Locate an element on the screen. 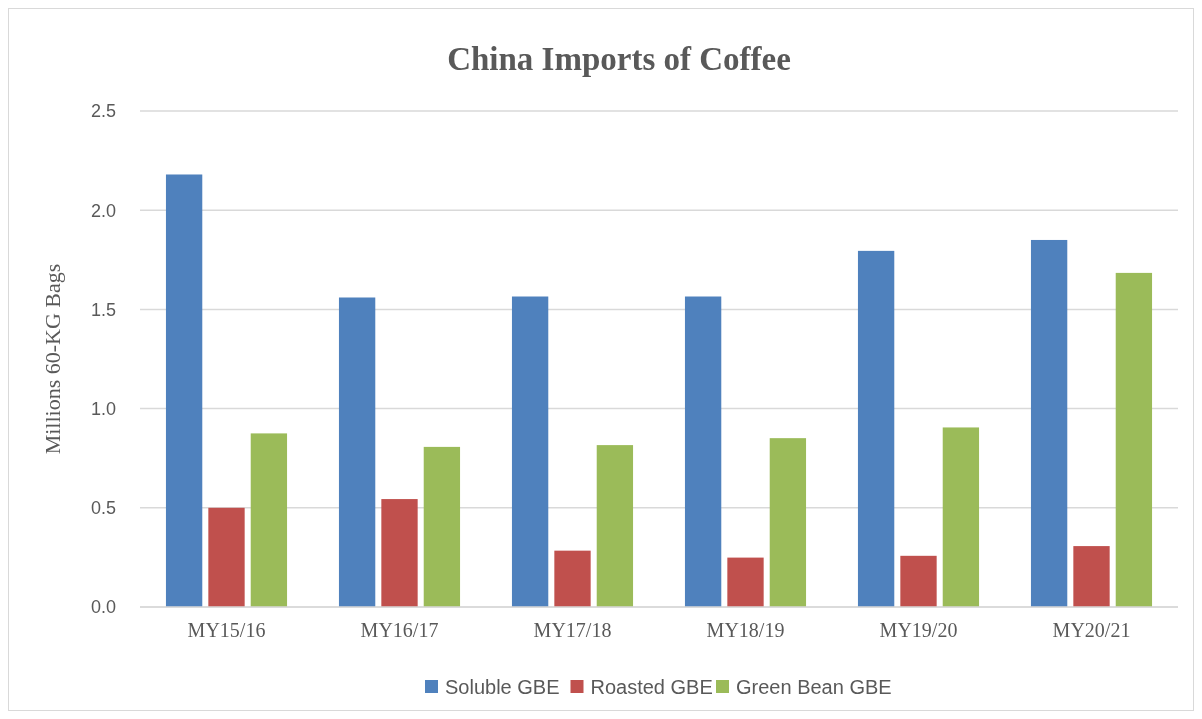  y-tick-label: 0.0 is located at coordinates (103, 607).